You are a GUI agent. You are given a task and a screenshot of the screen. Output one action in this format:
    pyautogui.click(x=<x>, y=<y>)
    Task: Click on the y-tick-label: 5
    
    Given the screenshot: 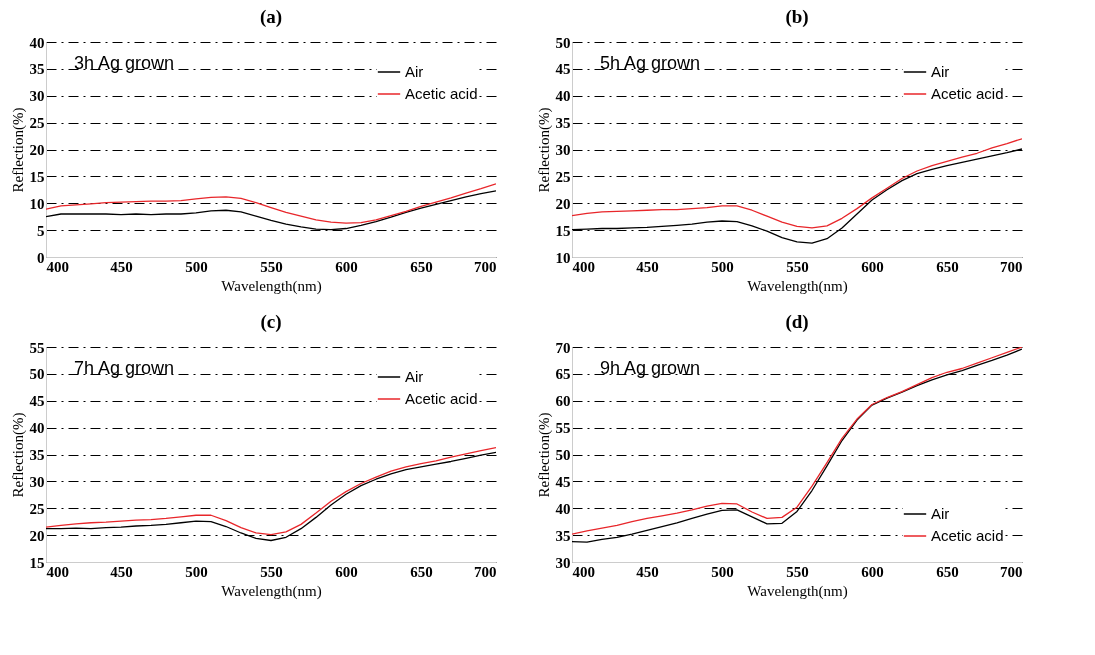 What is the action you would take?
    pyautogui.click(x=41, y=230)
    